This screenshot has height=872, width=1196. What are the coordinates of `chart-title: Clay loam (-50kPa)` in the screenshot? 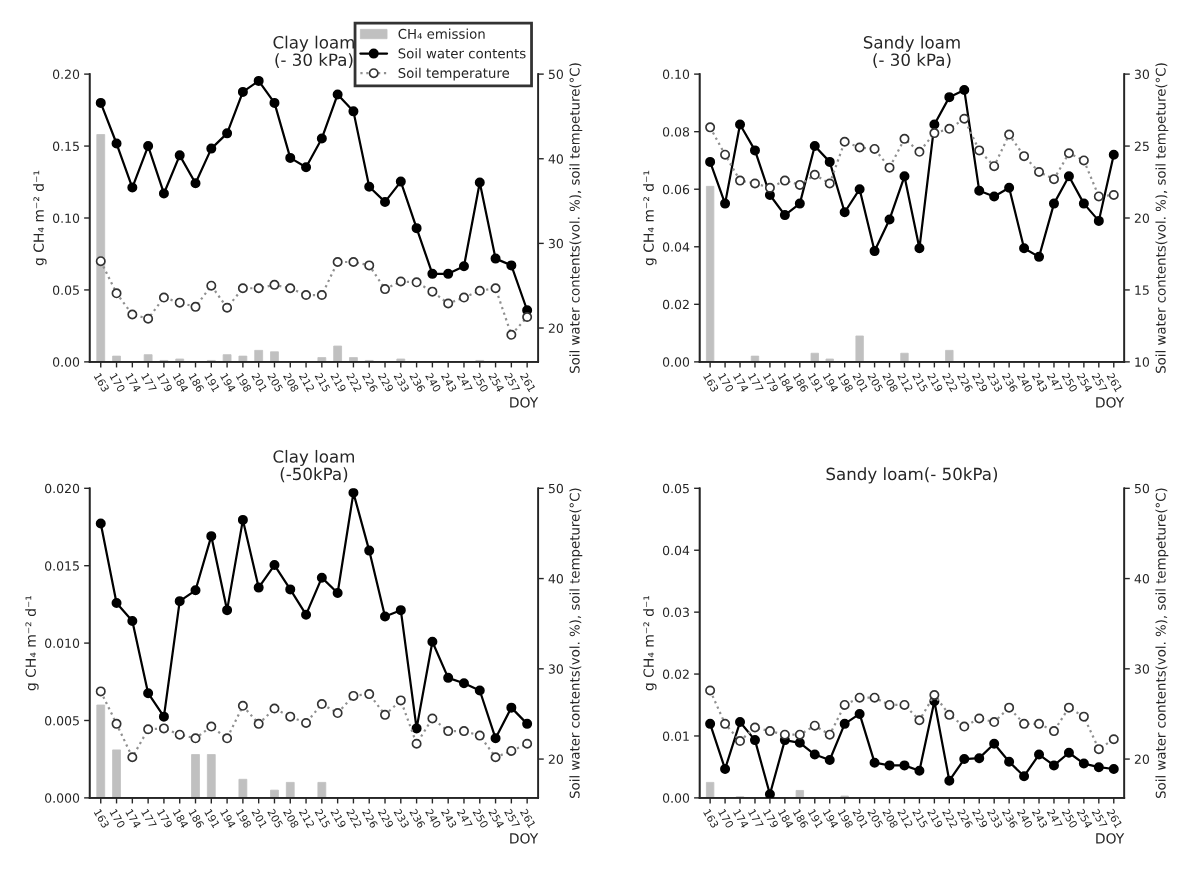 It's located at (313, 466).